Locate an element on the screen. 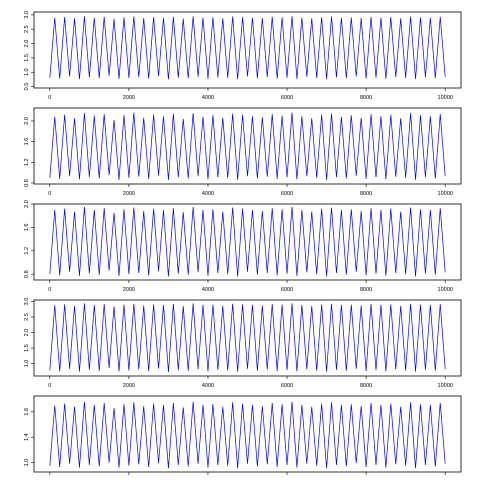 The height and width of the screenshot is (480, 480). y-tick-label: 0.5 is located at coordinates (27, 87).